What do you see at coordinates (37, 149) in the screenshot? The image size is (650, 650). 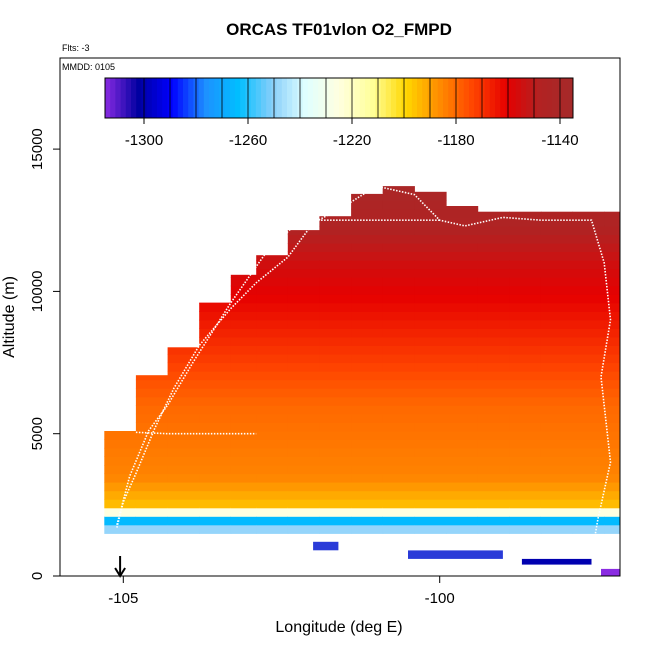 I see `y-tick-label: 15000` at bounding box center [37, 149].